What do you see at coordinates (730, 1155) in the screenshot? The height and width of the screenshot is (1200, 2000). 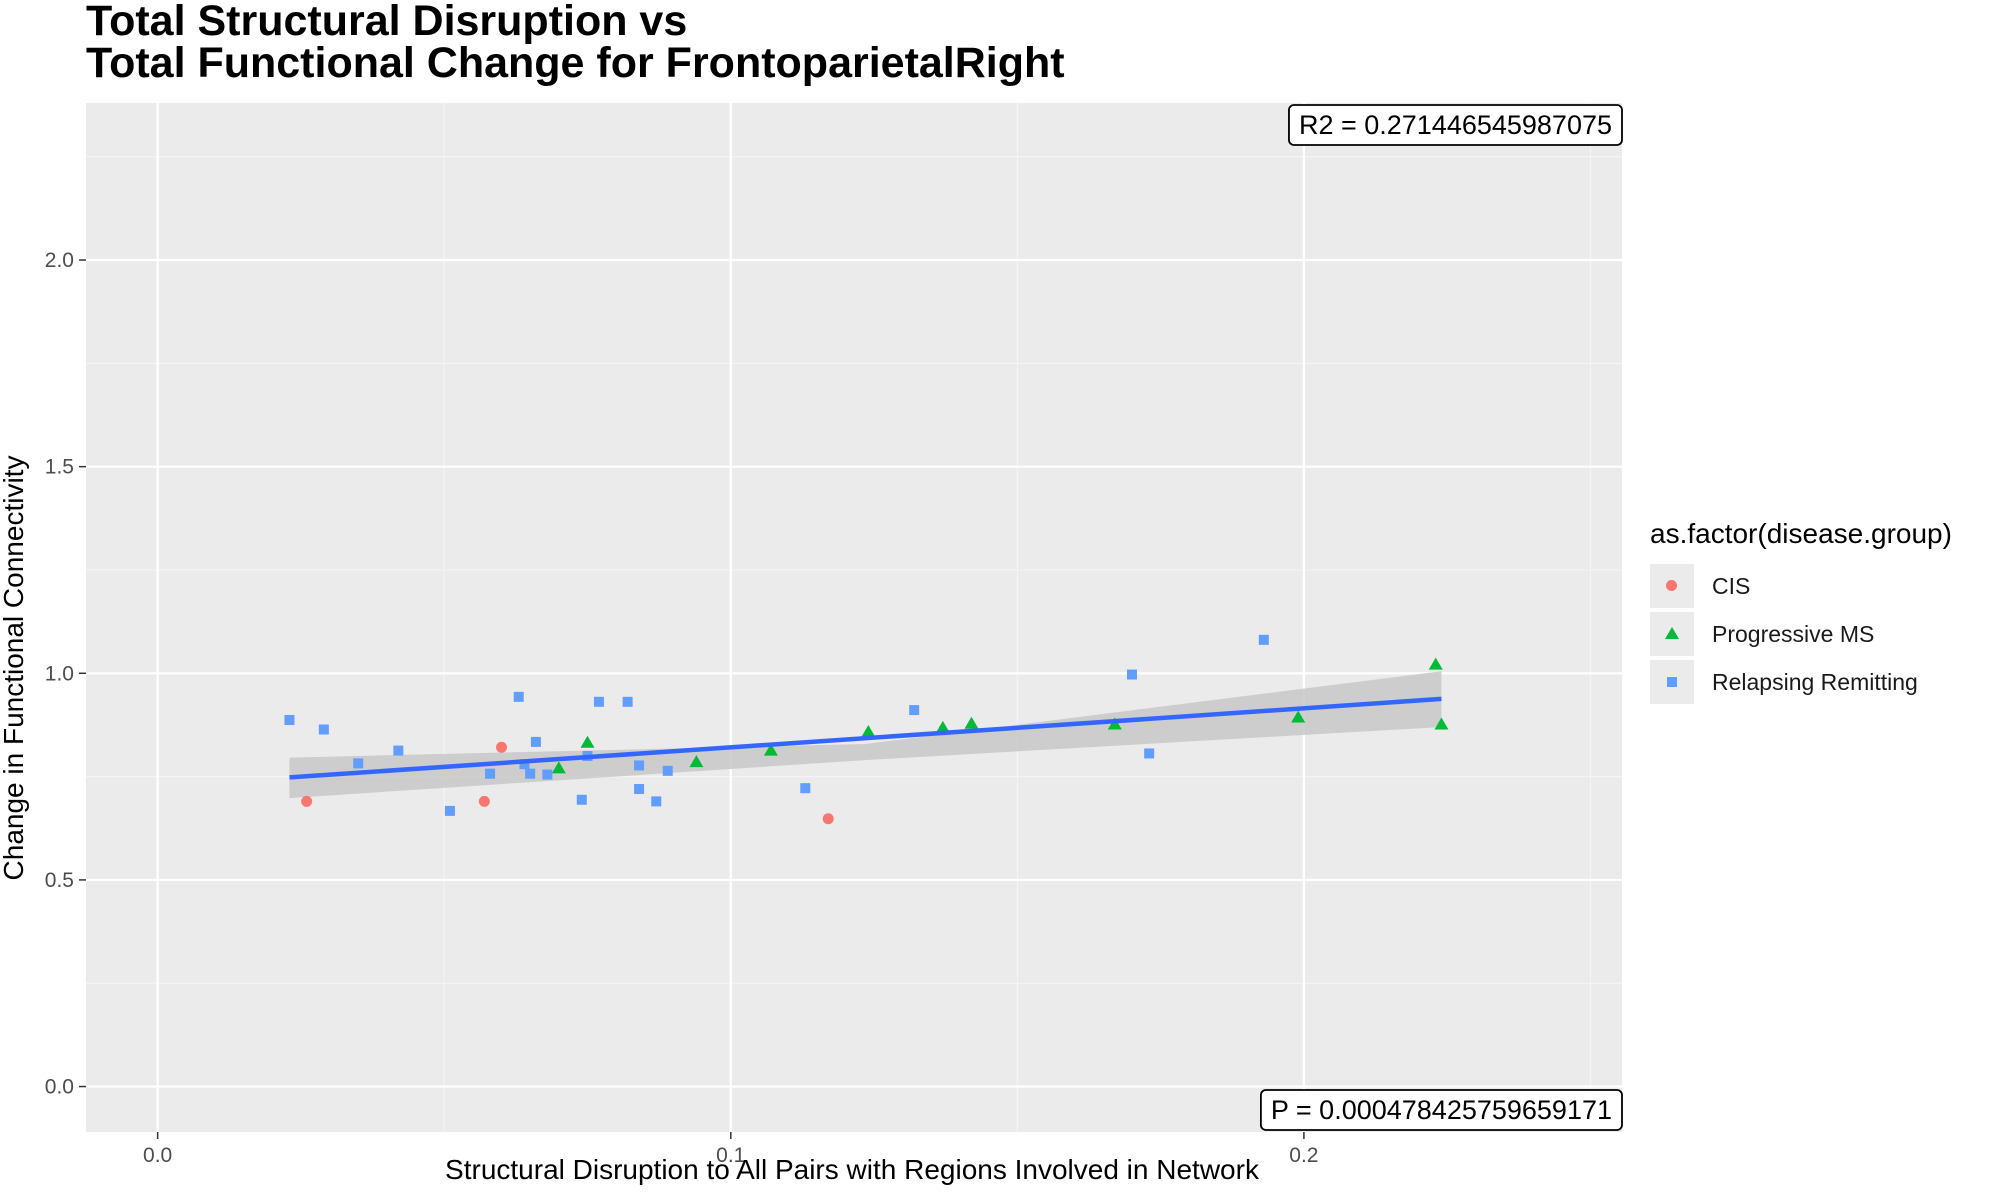 I see `x-tick-label: 0.1` at bounding box center [730, 1155].